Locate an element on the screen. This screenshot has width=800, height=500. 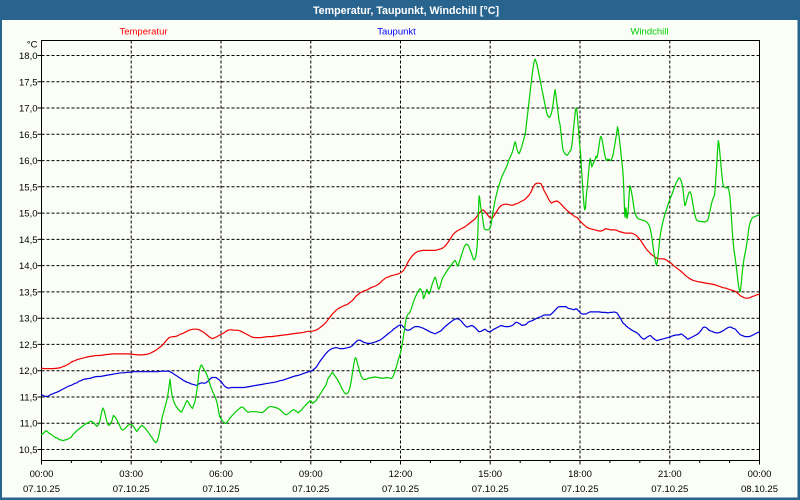
svg-text: 15,5 is located at coordinates (28, 187).